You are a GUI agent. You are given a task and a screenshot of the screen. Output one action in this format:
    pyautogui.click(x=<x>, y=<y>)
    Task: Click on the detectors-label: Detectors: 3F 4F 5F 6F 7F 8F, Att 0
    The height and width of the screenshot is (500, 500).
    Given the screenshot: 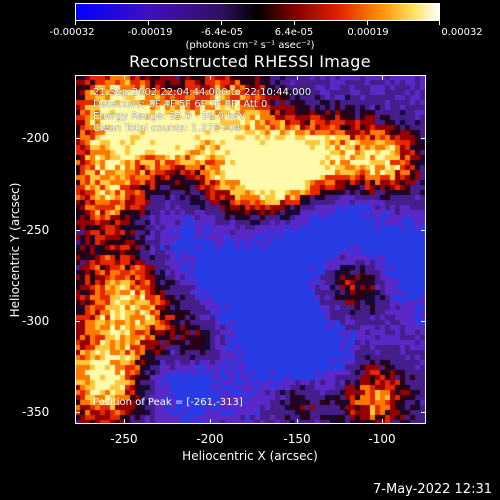 What is the action you would take?
    pyautogui.click(x=180, y=104)
    